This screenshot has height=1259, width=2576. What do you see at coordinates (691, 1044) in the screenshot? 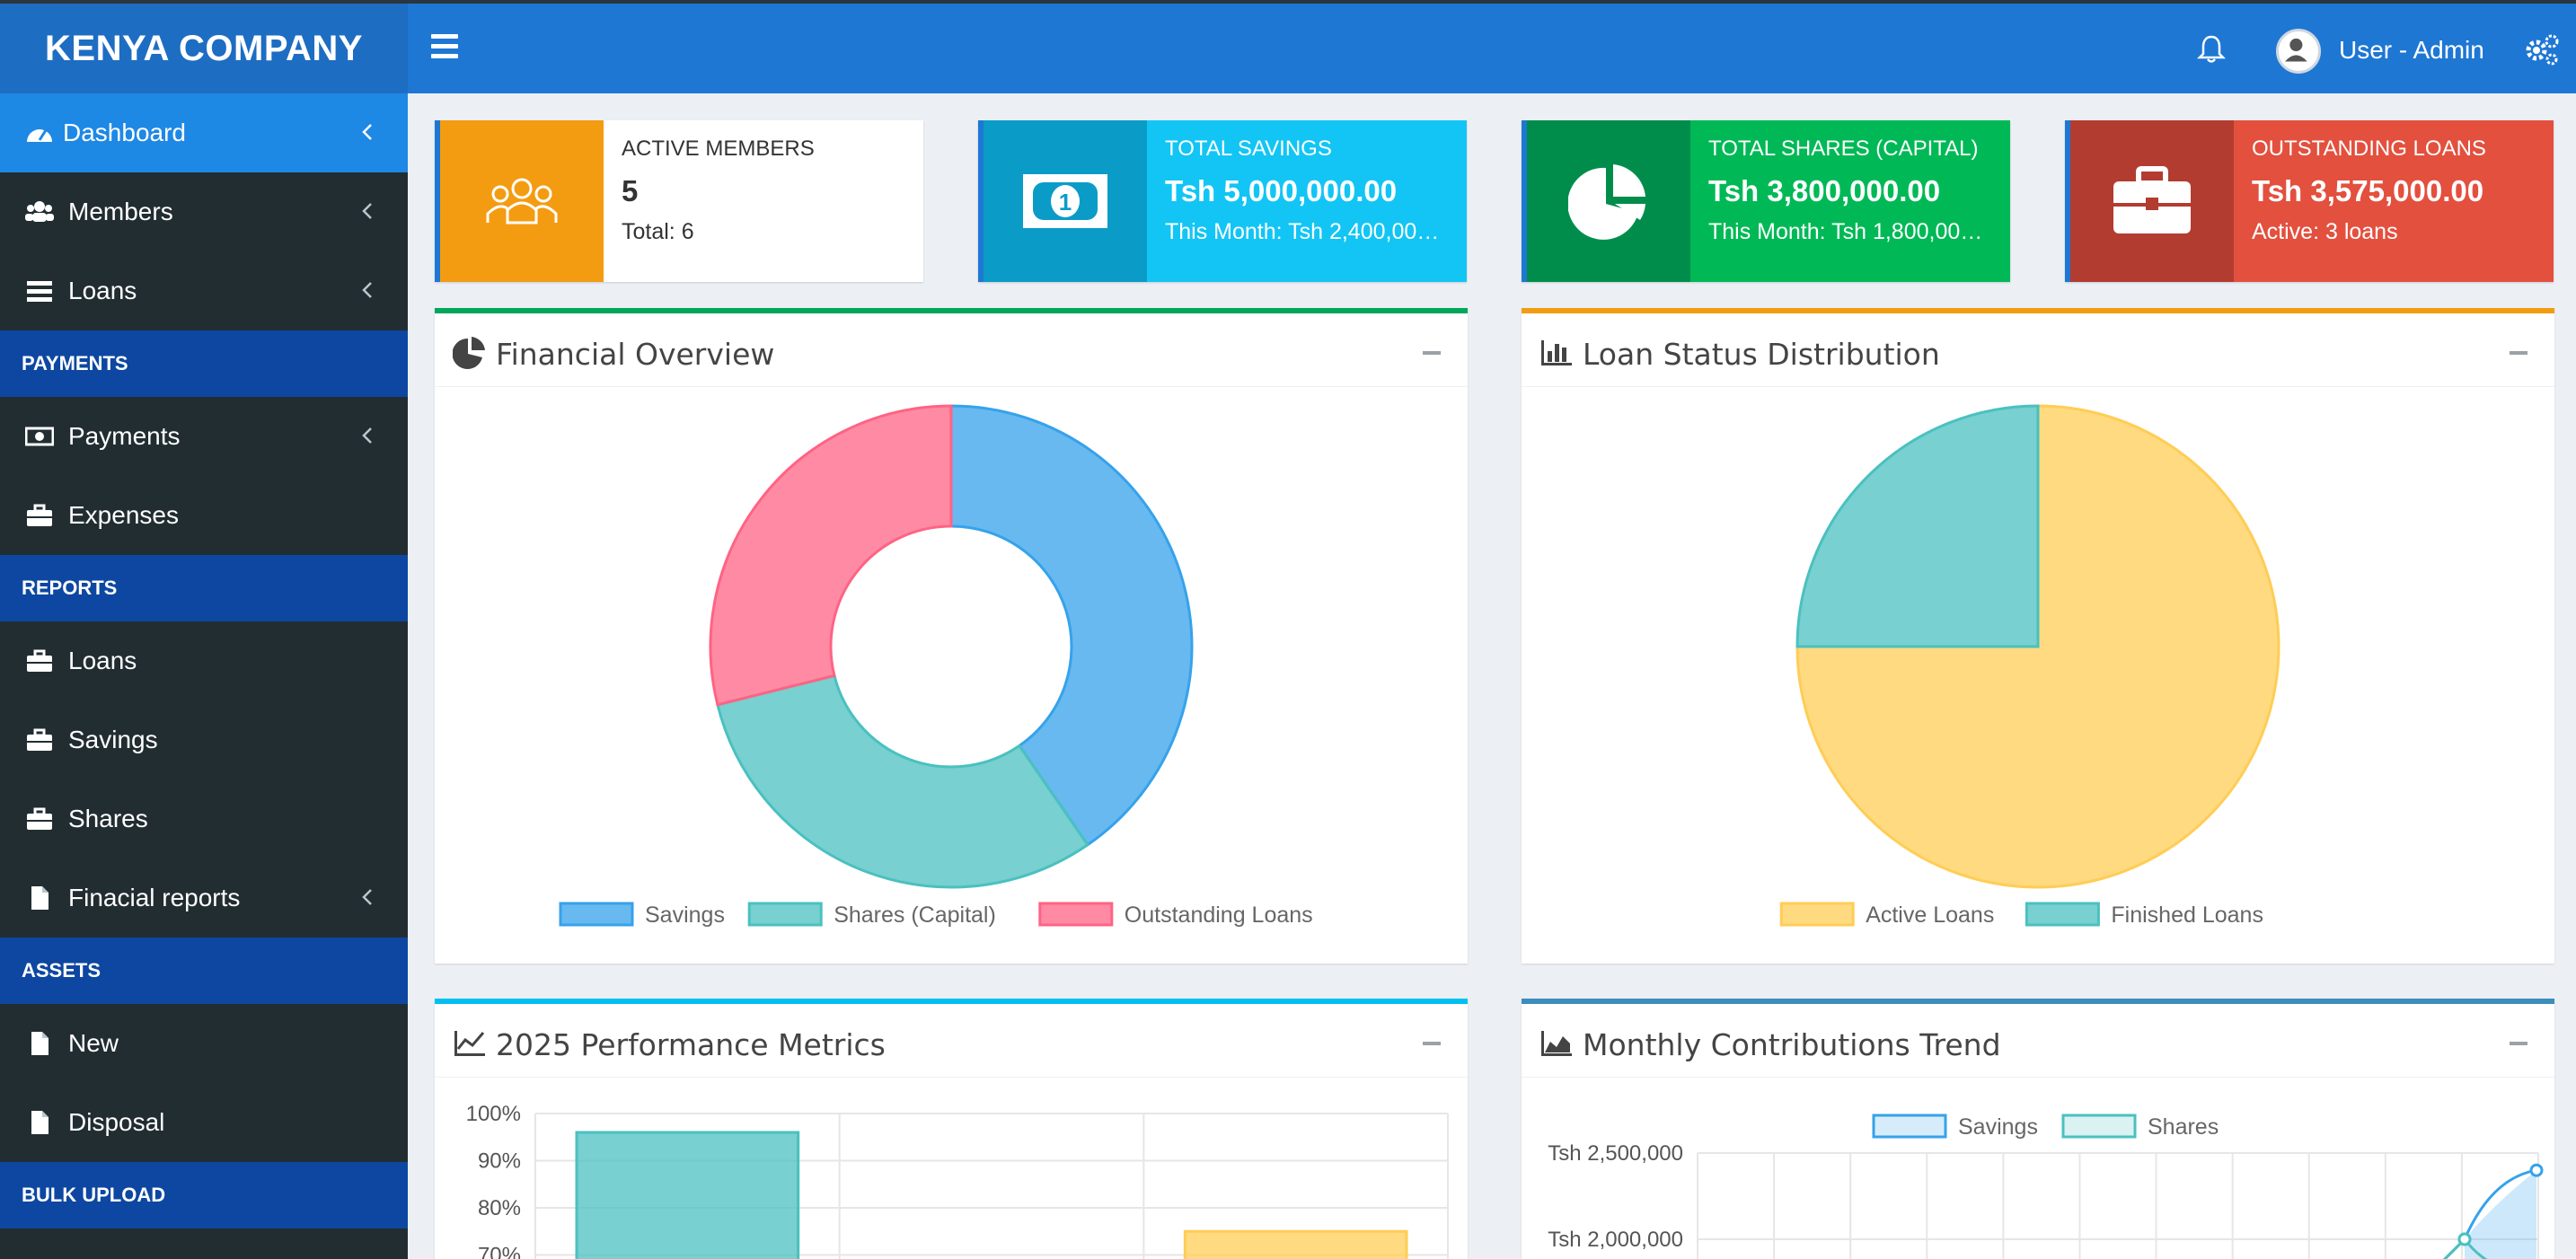
I see `panel-title: 2025 Performance Metrics` at bounding box center [691, 1044].